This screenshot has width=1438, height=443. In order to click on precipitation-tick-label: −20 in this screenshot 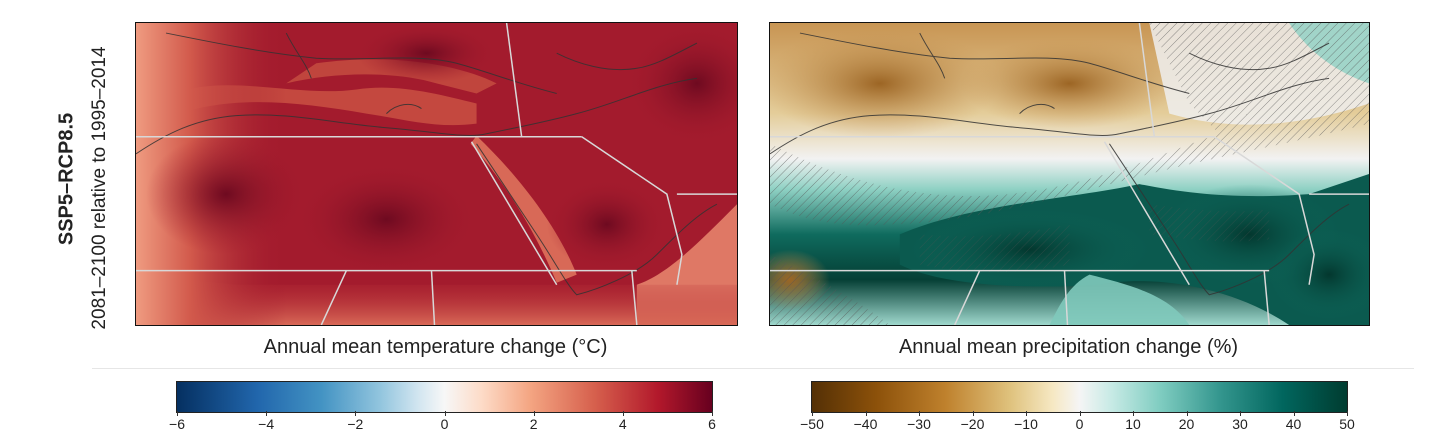, I will do `click(972, 424)`.